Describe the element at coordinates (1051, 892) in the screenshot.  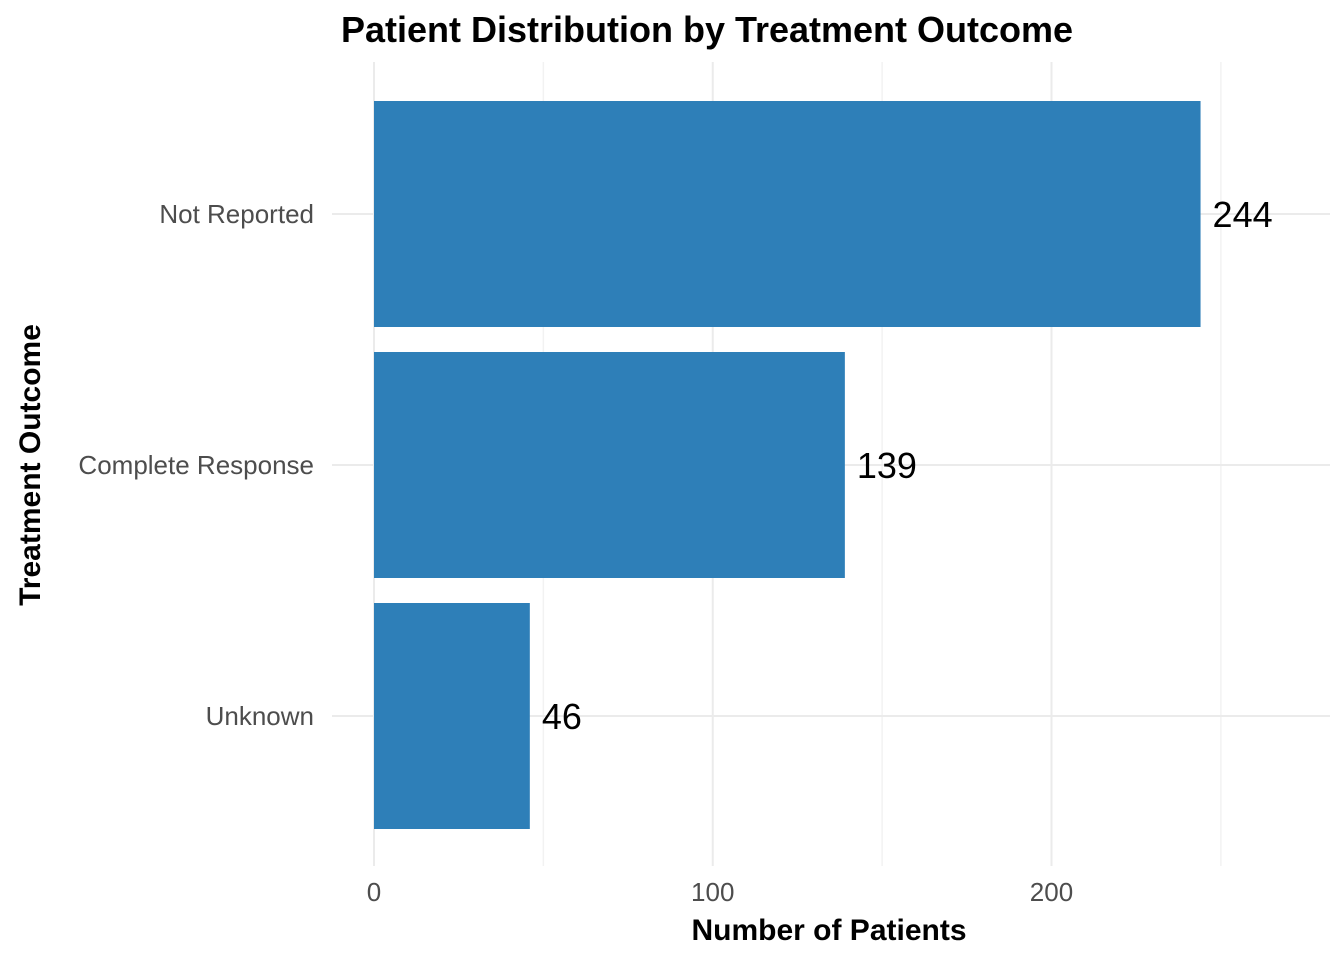
I see `x-tick-label: 200` at that location.